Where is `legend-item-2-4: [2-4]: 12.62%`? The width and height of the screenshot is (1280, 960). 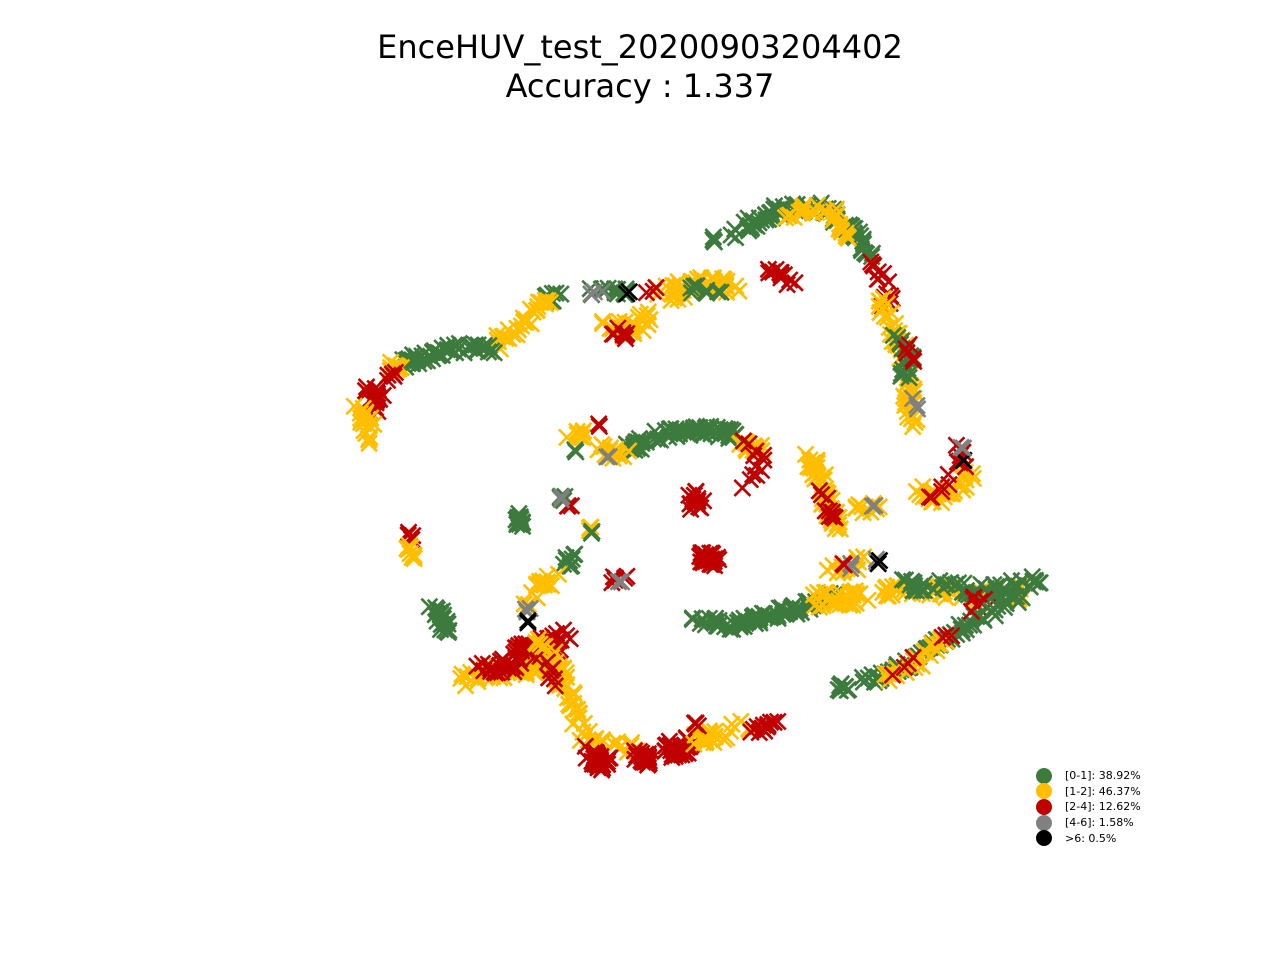
legend-item-2-4: [2-4]: 12.62% is located at coordinates (1088, 806).